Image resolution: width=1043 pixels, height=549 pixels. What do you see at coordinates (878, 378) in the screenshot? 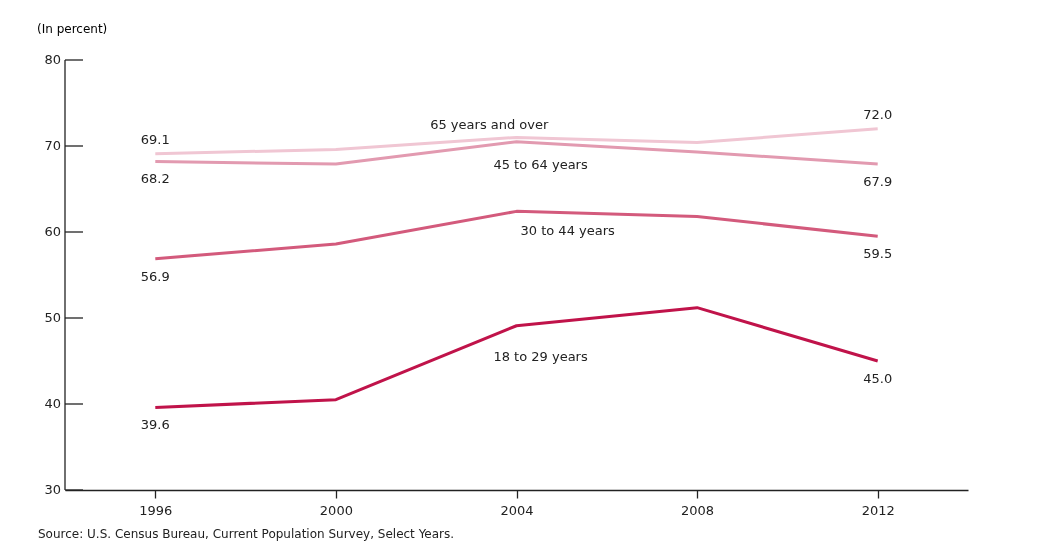
I see `data-label: 45.0` at bounding box center [878, 378].